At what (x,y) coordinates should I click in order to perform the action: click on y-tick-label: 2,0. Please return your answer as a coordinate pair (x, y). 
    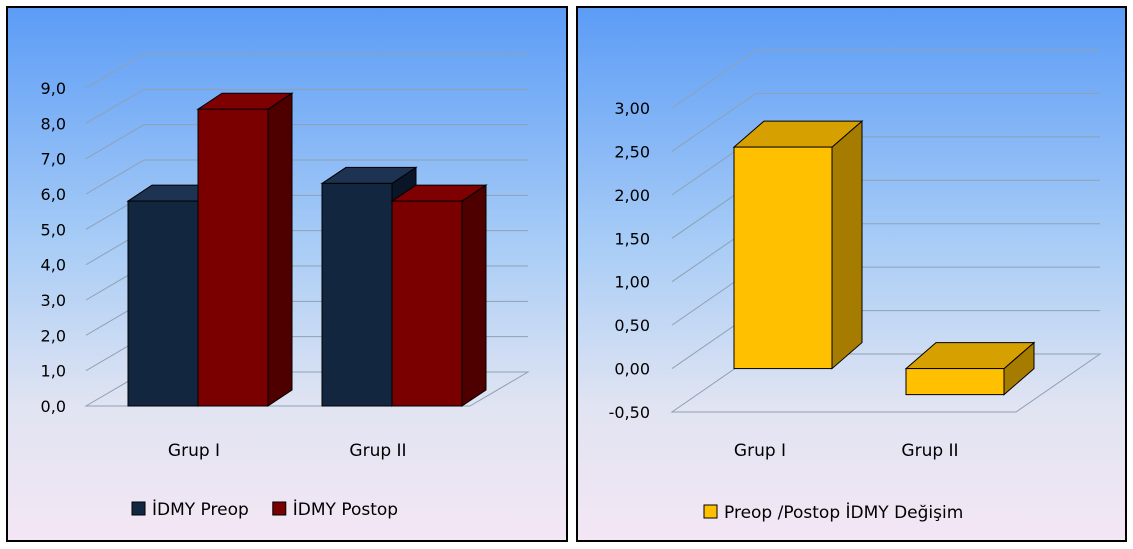
    Looking at the image, I should click on (53, 335).